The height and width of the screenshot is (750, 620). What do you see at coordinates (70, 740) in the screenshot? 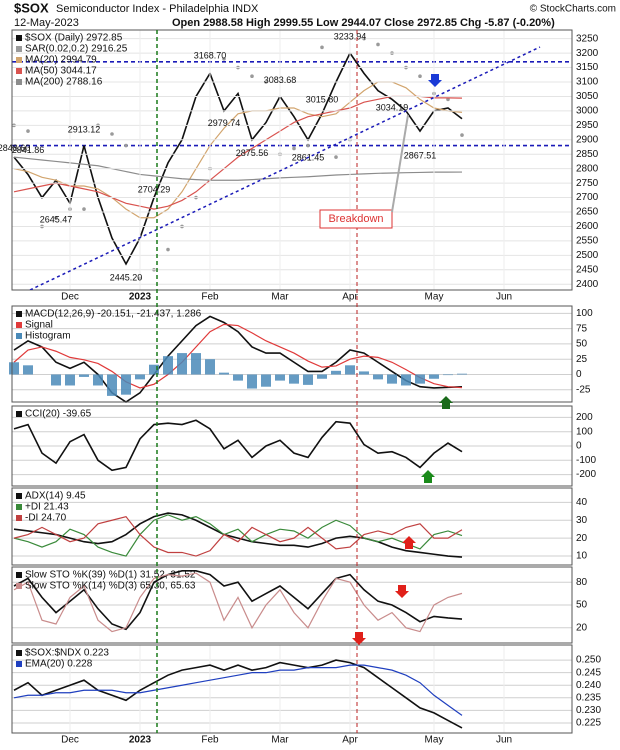
I see `x-tick-label: Dec` at bounding box center [70, 740].